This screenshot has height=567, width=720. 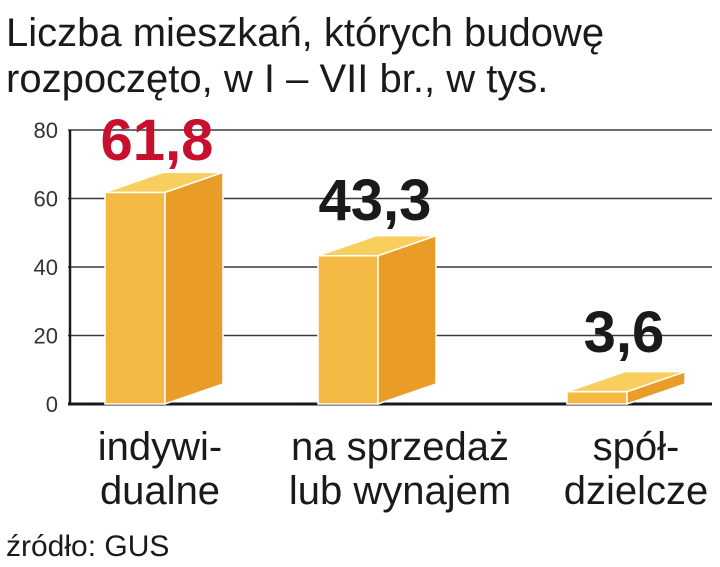 What do you see at coordinates (160, 447) in the screenshot?
I see `category-label: indywi-` at bounding box center [160, 447].